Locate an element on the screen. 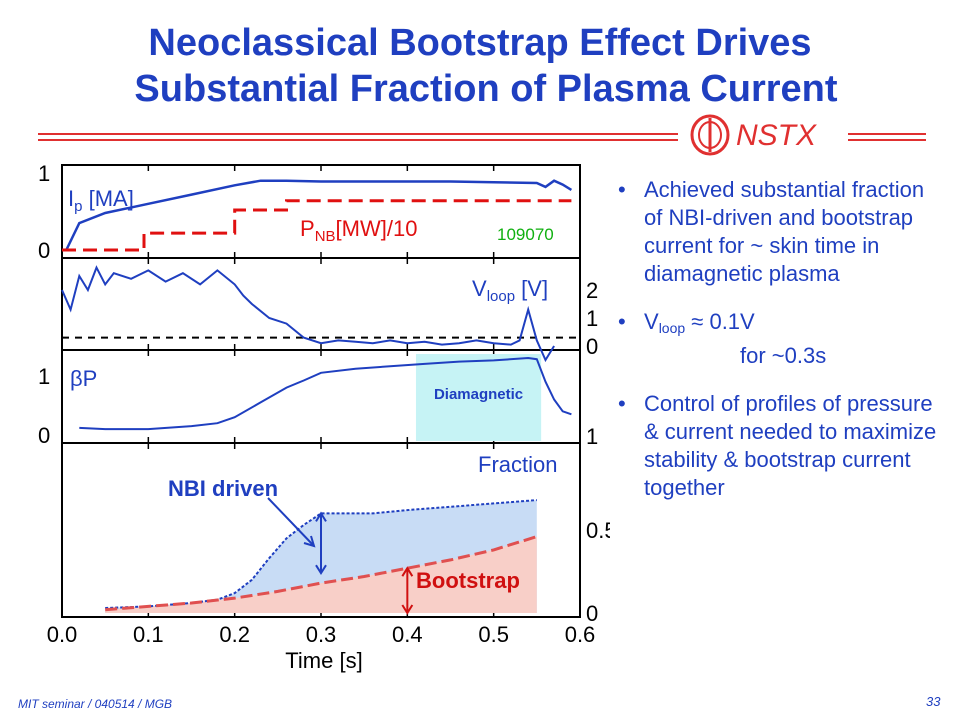 Image resolution: width=960 pixels, height=720 pixels. bootstrap-area is located at coordinates (321, 574).